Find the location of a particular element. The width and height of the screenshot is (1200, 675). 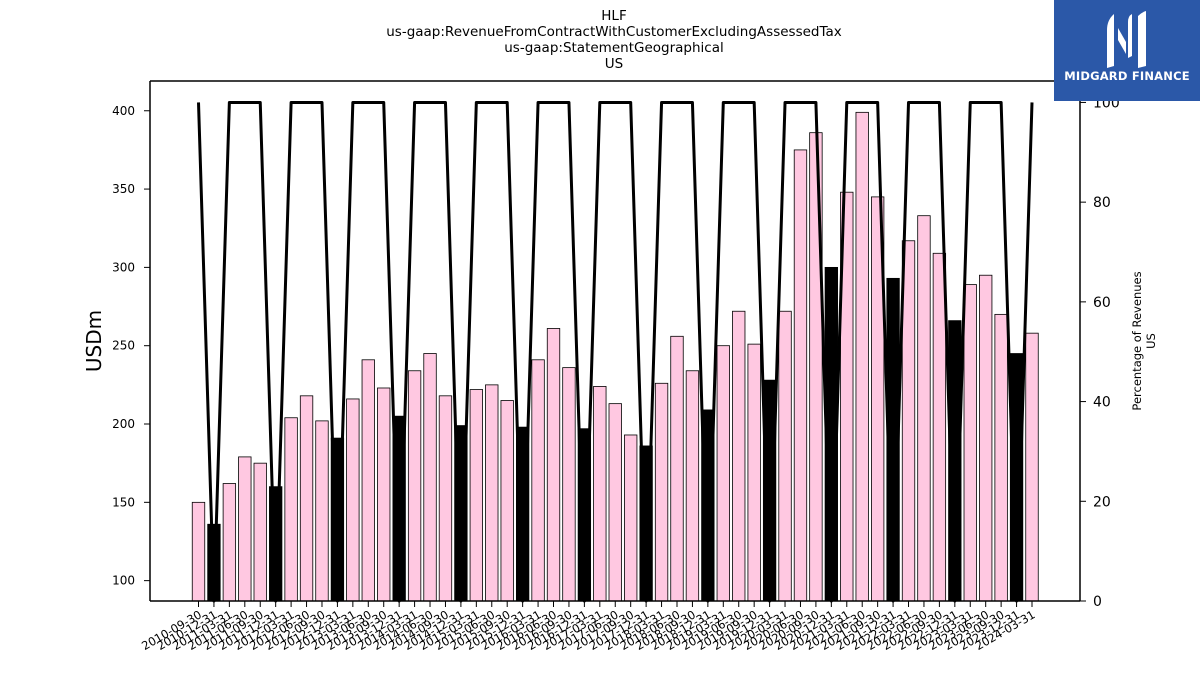

y-tick-label: 150 is located at coordinates (123, 502).